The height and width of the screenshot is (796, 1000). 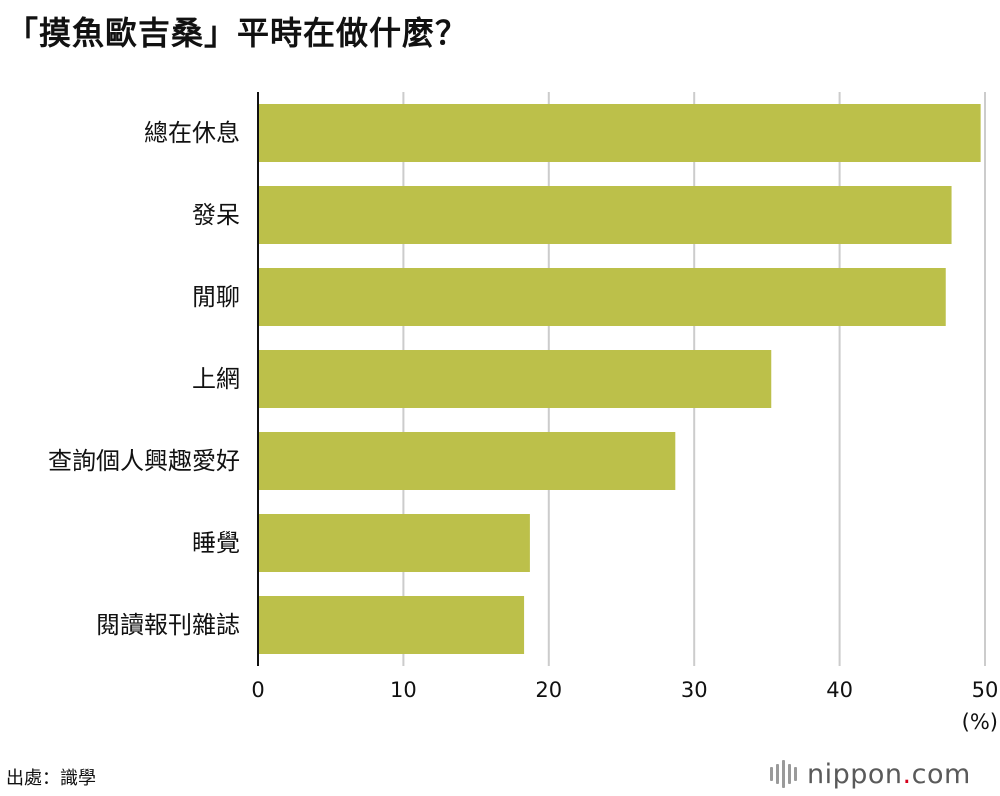 I want to click on chart-title: 「摸魚歐吉桑」平時在做什麼？, so click(x=237, y=33).